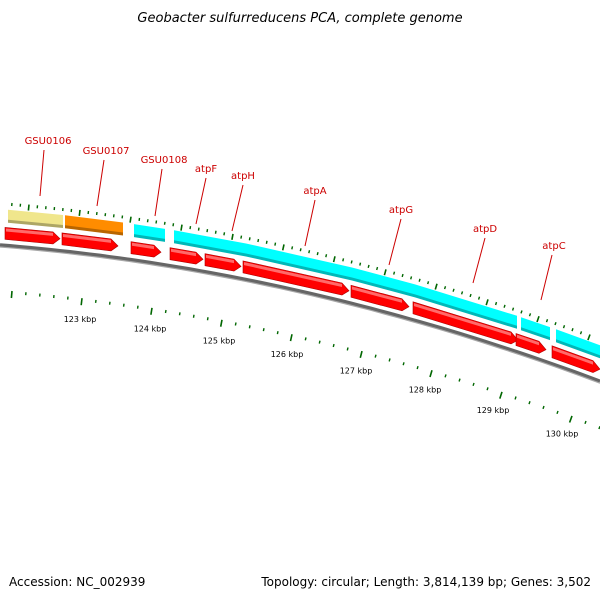  Describe the element at coordinates (48, 141) in the screenshot. I see `gene-label: GSU0106` at that location.